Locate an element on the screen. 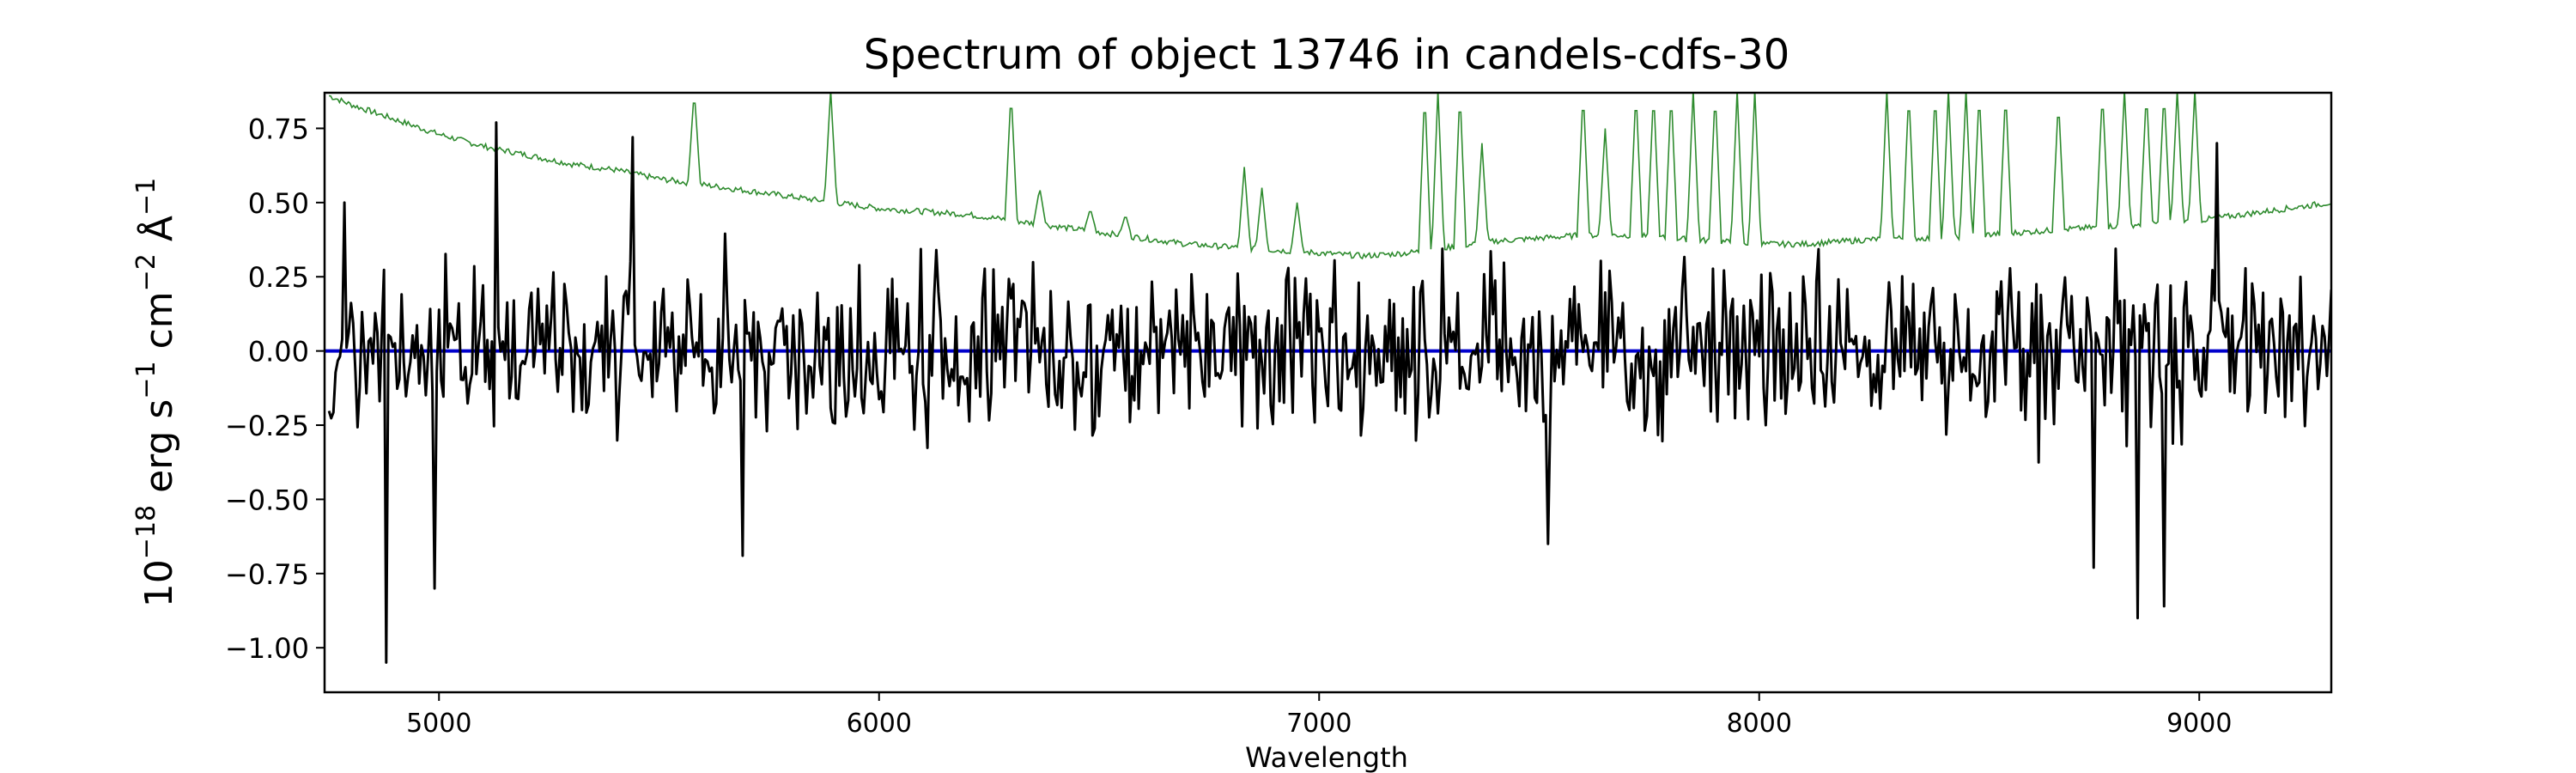 The width and height of the screenshot is (2576, 773). x-tick-label: 8000 is located at coordinates (1760, 724).